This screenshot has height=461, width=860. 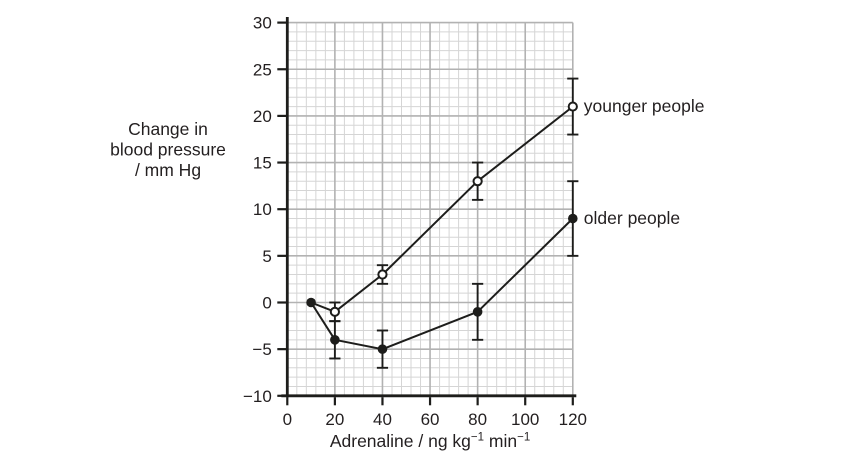 What do you see at coordinates (262, 163) in the screenshot?
I see `y-tick-label: 15` at bounding box center [262, 163].